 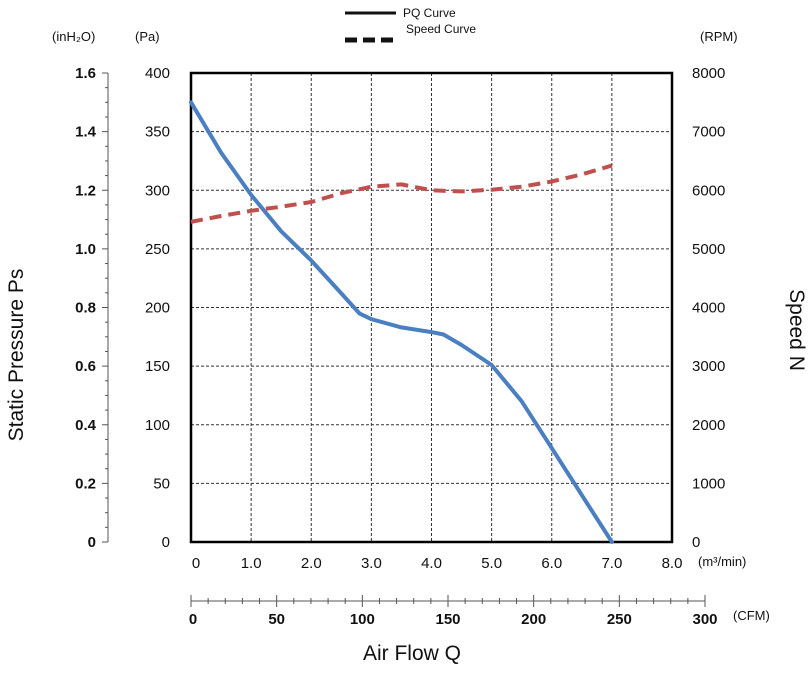 I want to click on rpm-tick-label: 0, so click(x=696, y=542).